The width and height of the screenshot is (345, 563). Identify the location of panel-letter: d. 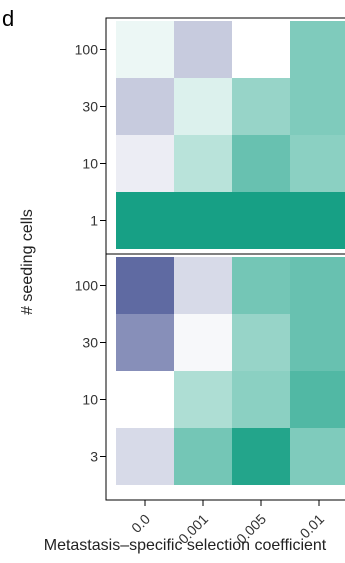
(8, 18).